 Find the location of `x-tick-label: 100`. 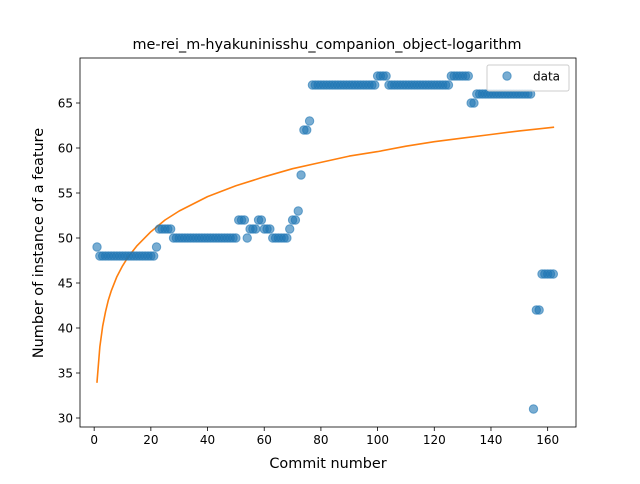

x-tick-label: 100 is located at coordinates (377, 440).